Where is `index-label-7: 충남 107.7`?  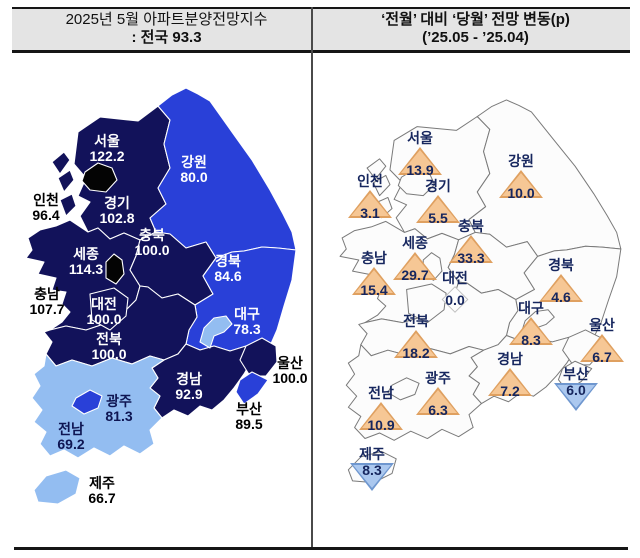
index-label-7: 충남 107.7 is located at coordinates (47, 302).